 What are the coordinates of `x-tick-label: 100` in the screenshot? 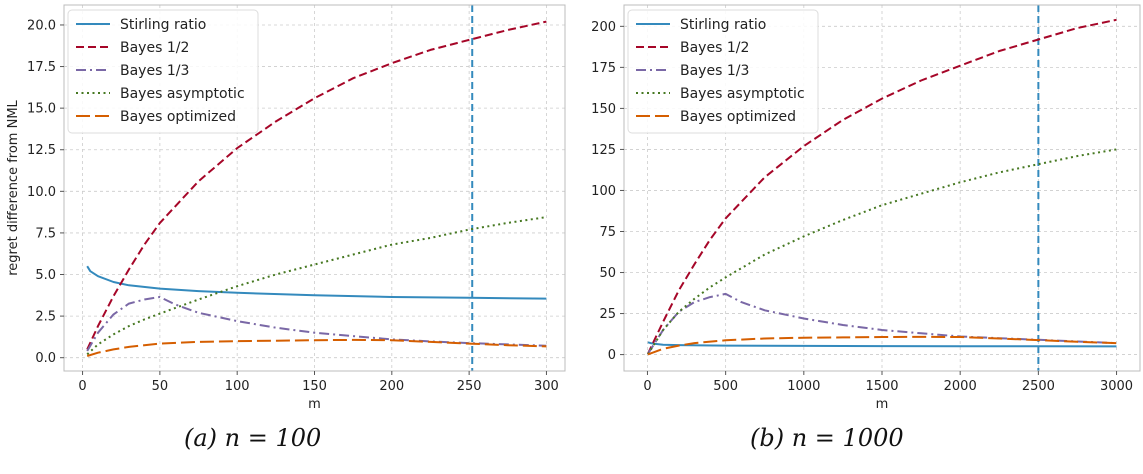 It's located at (237, 386).